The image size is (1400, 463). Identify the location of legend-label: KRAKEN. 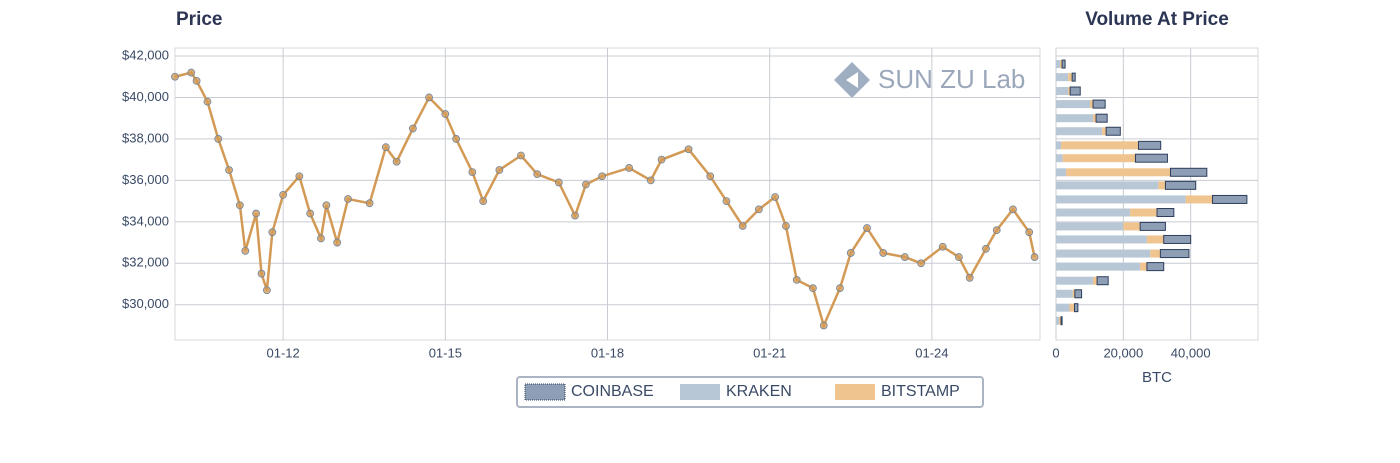
(759, 391).